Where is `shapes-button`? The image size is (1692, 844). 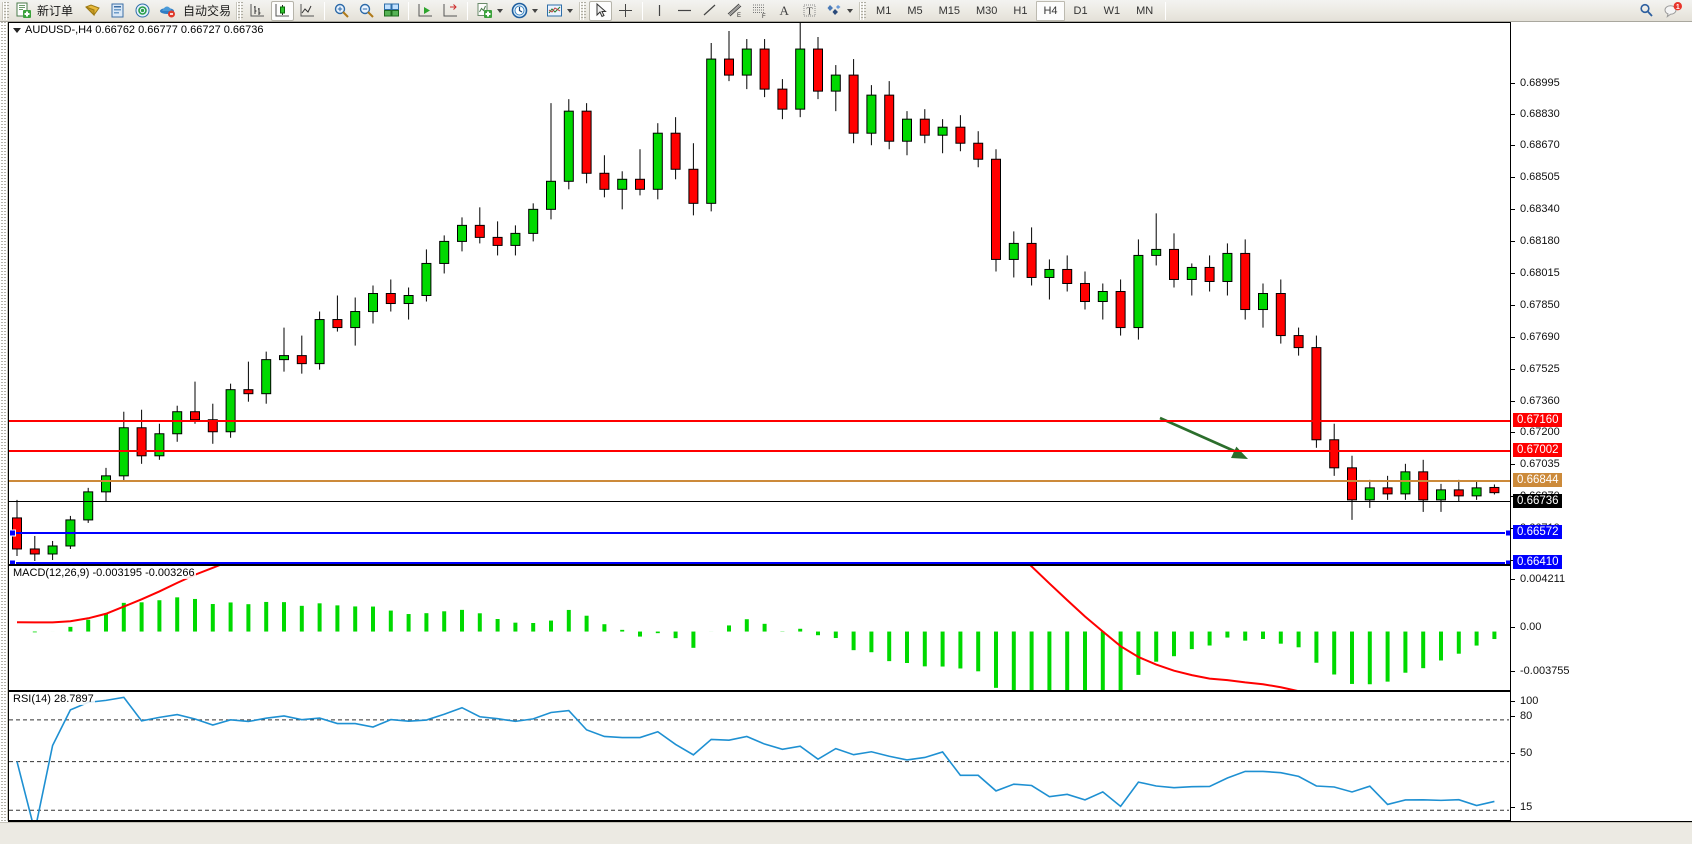
shapes-button is located at coordinates (839, 11).